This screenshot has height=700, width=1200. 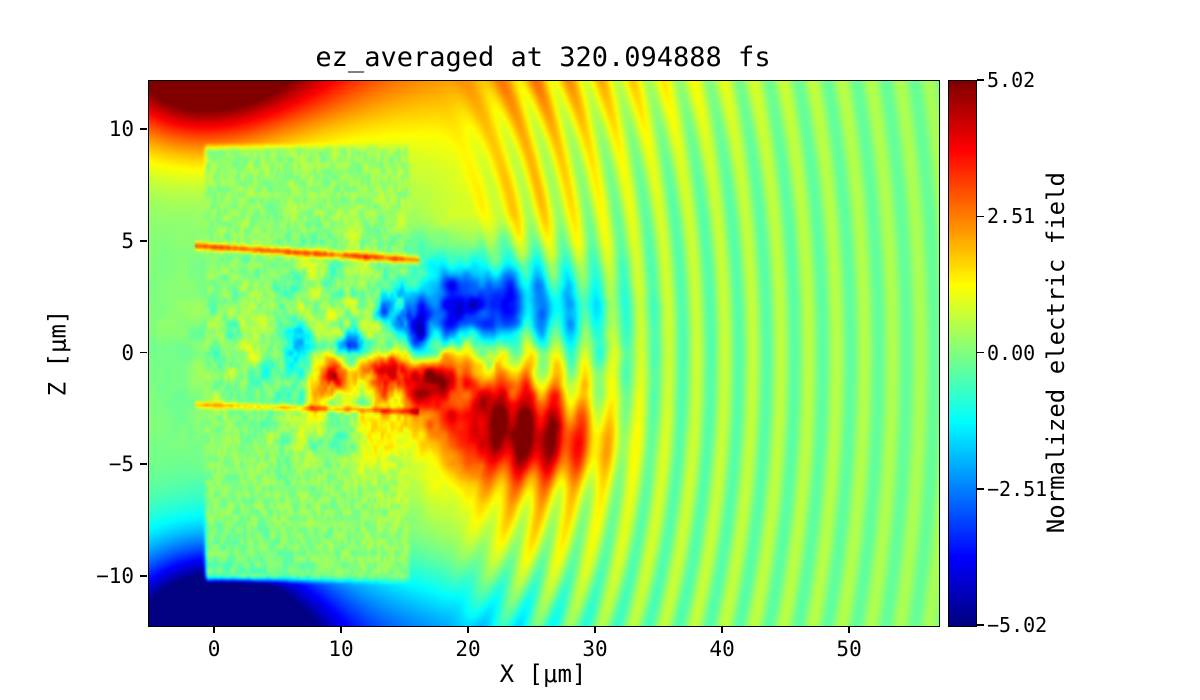 I want to click on y-axis-label-wrap: Z [μm], so click(x=57, y=352).